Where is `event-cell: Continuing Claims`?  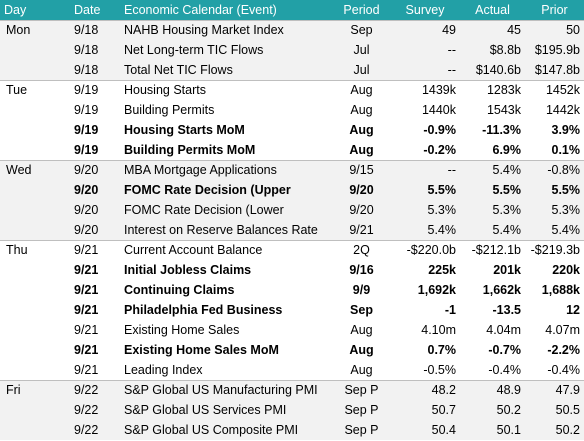 event-cell: Continuing Claims is located at coordinates (179, 290).